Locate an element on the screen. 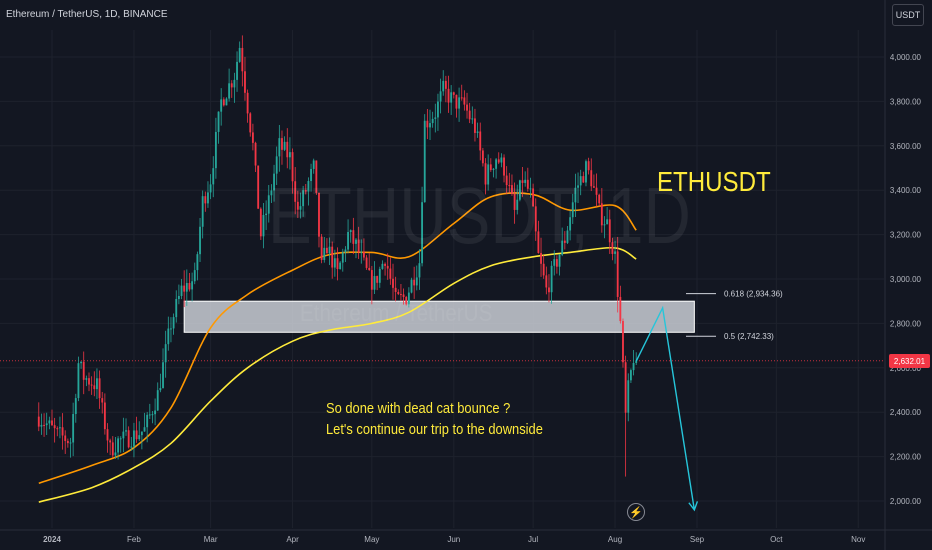 The height and width of the screenshot is (550, 932). lightning-icon: ⚡ is located at coordinates (636, 512).